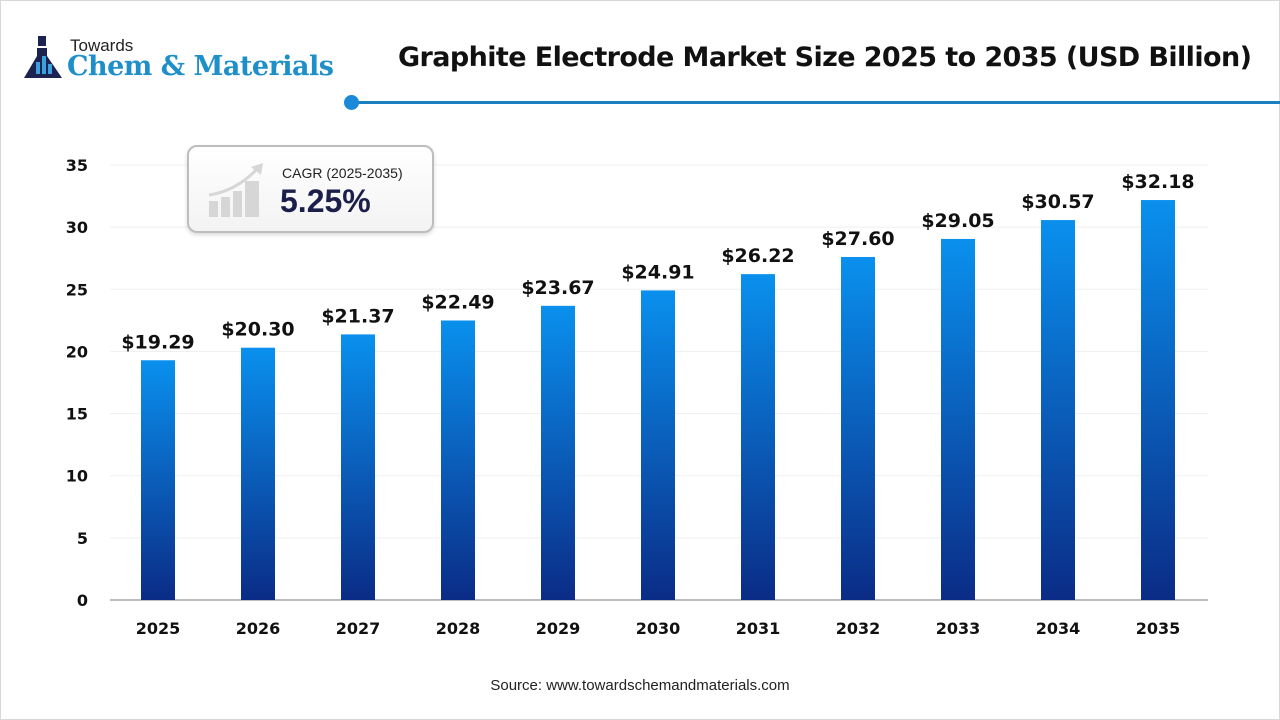  What do you see at coordinates (351, 102) in the screenshot?
I see `title-underline-dot` at bounding box center [351, 102].